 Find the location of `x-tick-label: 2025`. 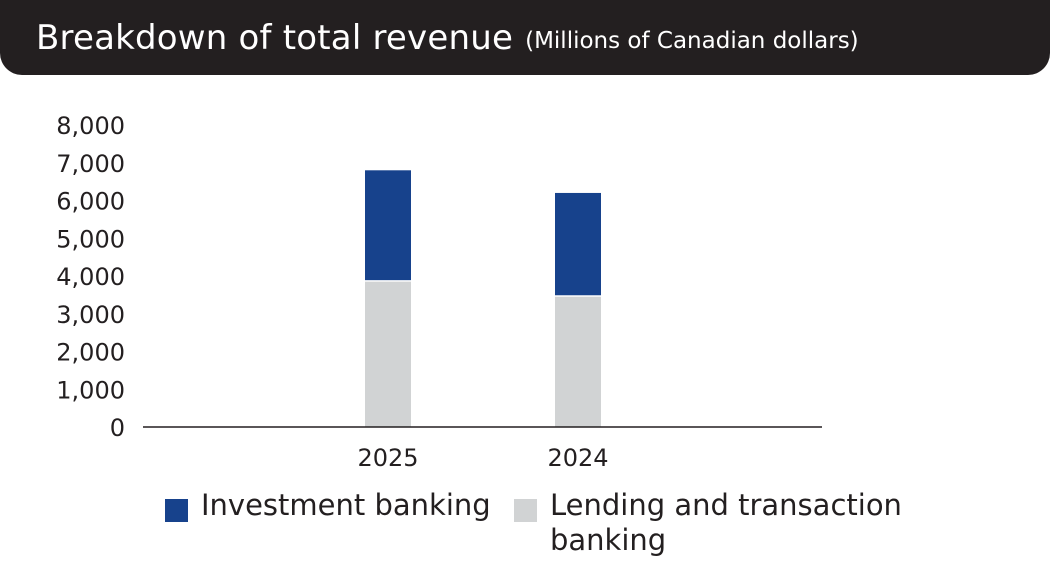

x-tick-label: 2025 is located at coordinates (387, 458).